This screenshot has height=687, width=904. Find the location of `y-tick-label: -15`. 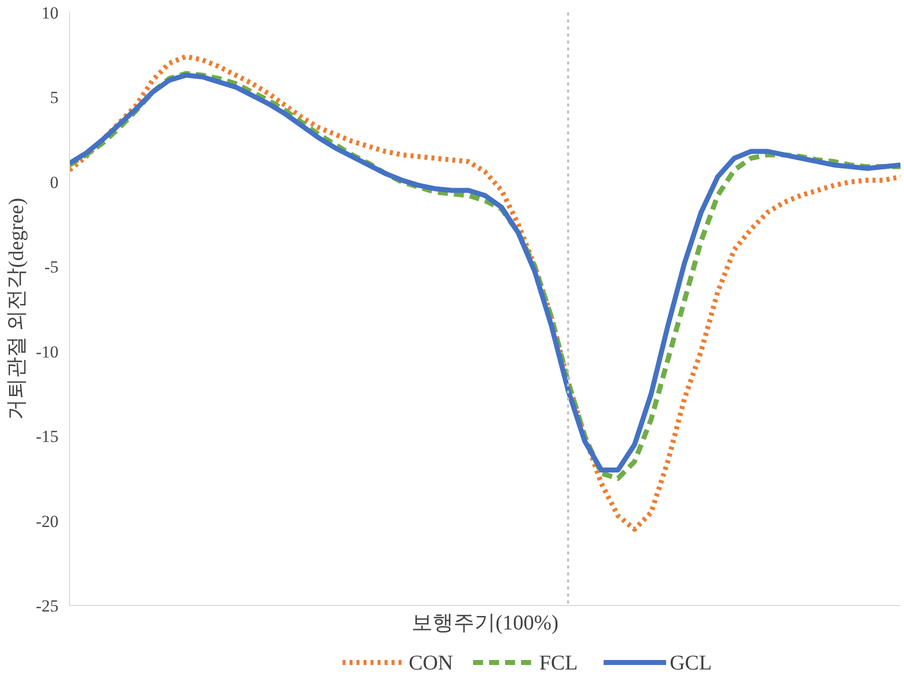

y-tick-label: -15 is located at coordinates (47, 436).